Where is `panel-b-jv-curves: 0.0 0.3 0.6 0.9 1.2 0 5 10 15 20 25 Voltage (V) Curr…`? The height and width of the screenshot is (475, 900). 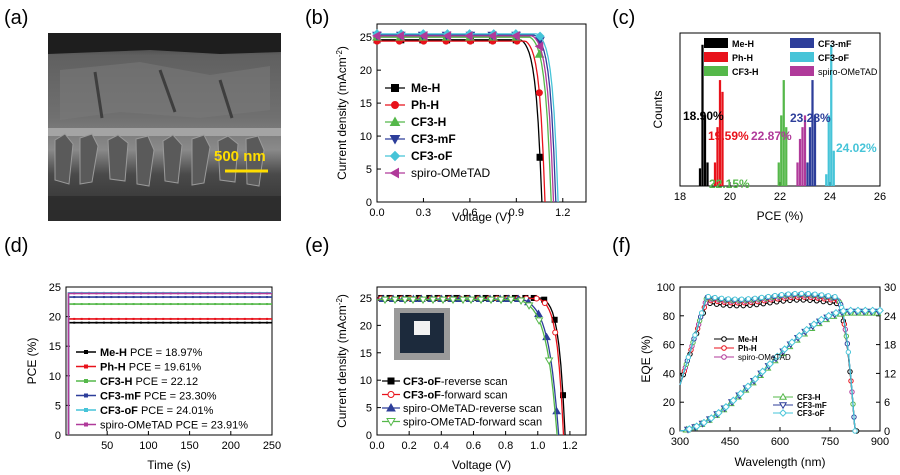
panel-b-jv-curves: 0.0 0.3 0.6 0.9 1.2 0 5 10 15 20 25 Voltage (V) Curr… is located at coordinates (461, 123).